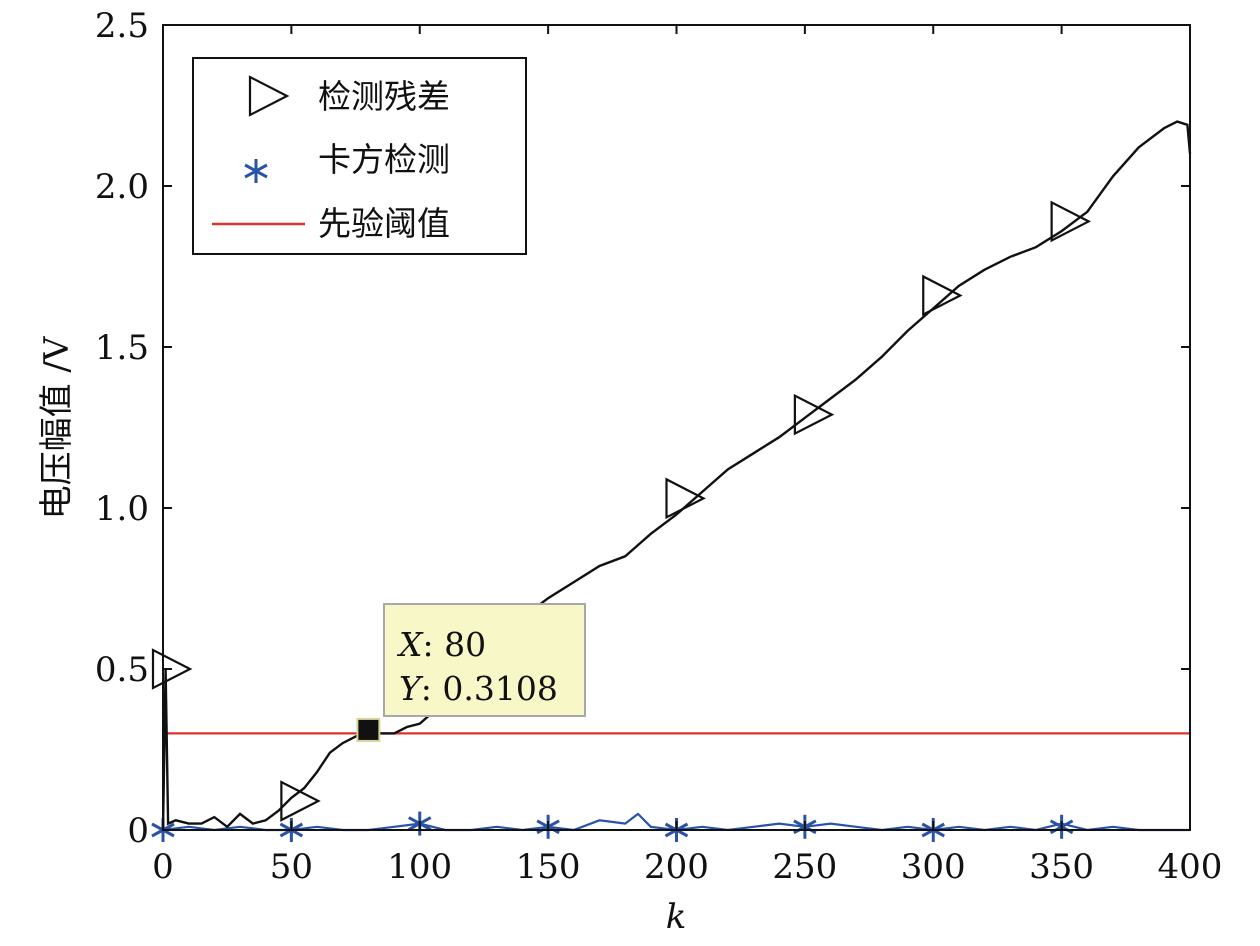 The width and height of the screenshot is (1260, 946). Describe the element at coordinates (368, 729) in the screenshot. I see `datatip-marker` at that location.